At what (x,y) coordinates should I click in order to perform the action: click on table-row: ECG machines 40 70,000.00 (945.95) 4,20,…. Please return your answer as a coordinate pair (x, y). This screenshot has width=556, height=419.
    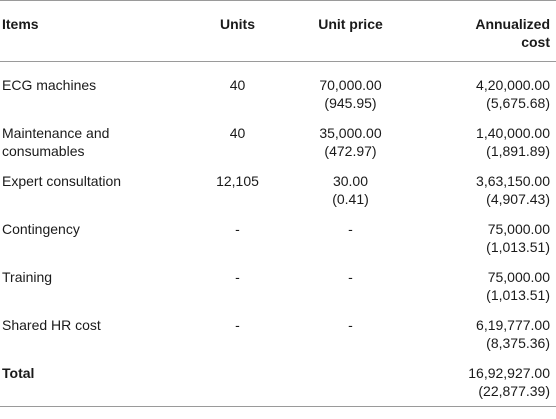
    Looking at the image, I should click on (278, 88).